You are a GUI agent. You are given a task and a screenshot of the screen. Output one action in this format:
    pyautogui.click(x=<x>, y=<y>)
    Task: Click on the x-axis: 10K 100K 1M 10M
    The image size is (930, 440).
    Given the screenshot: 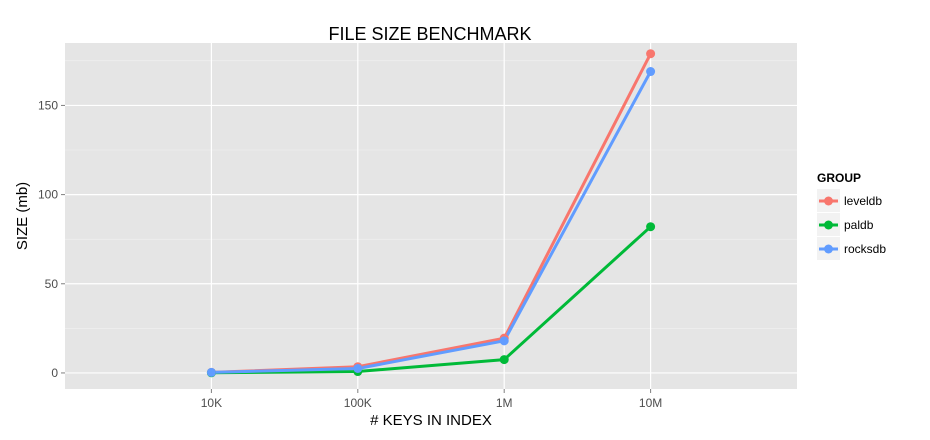 What is the action you would take?
    pyautogui.click(x=431, y=399)
    